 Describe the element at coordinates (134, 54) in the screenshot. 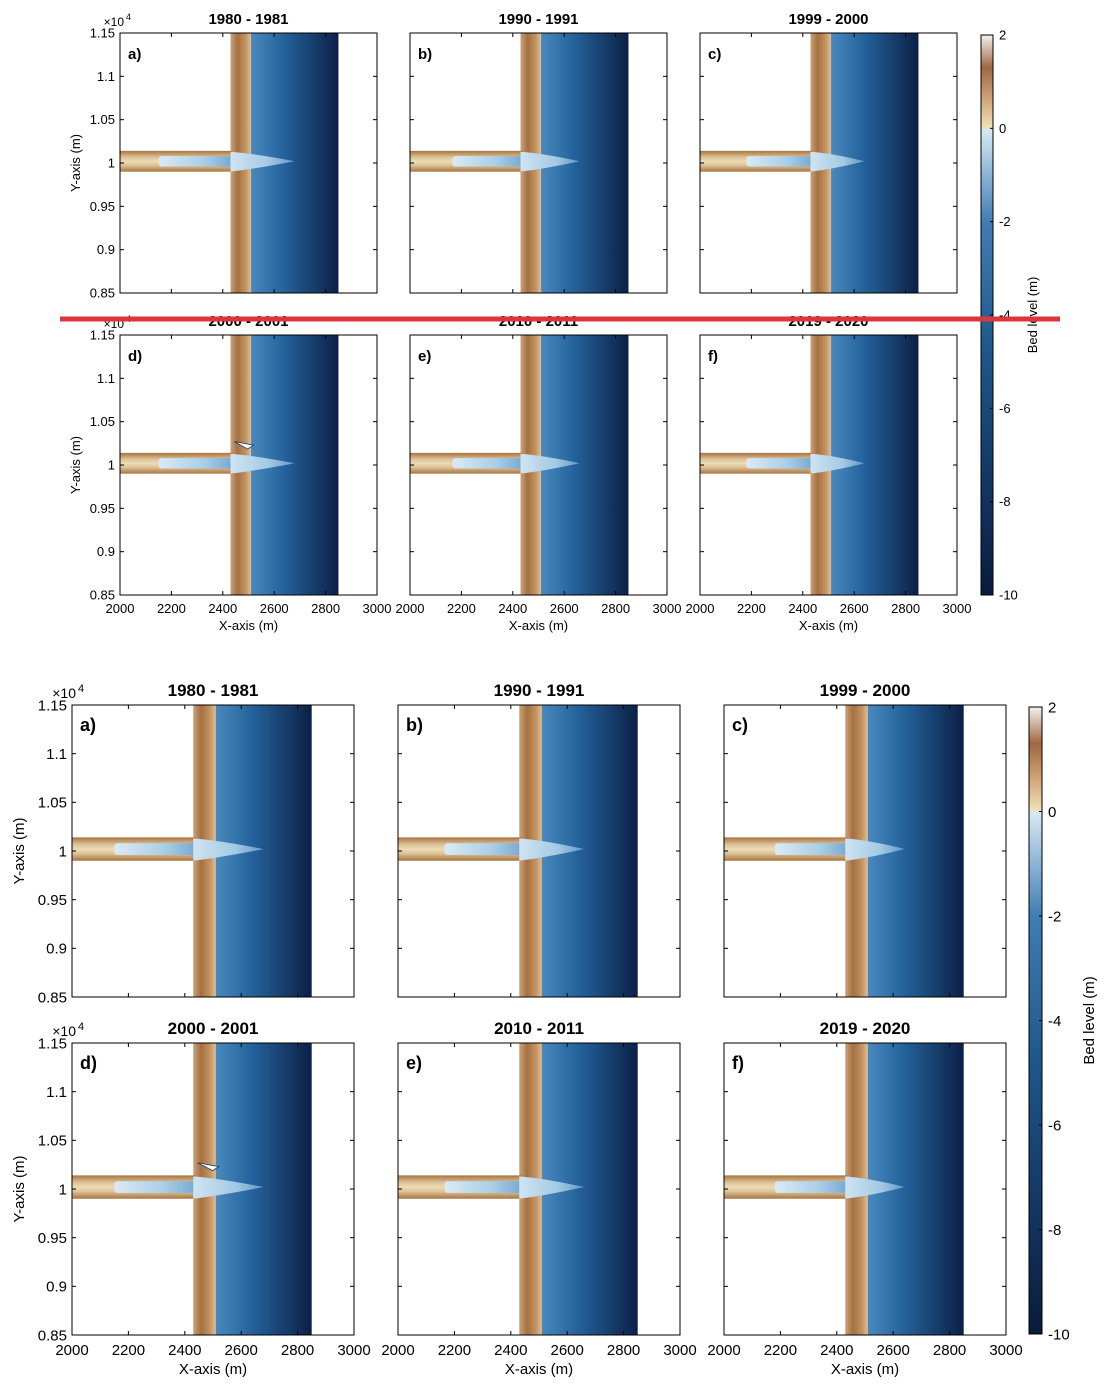

I see `panel-letter: a)` at that location.